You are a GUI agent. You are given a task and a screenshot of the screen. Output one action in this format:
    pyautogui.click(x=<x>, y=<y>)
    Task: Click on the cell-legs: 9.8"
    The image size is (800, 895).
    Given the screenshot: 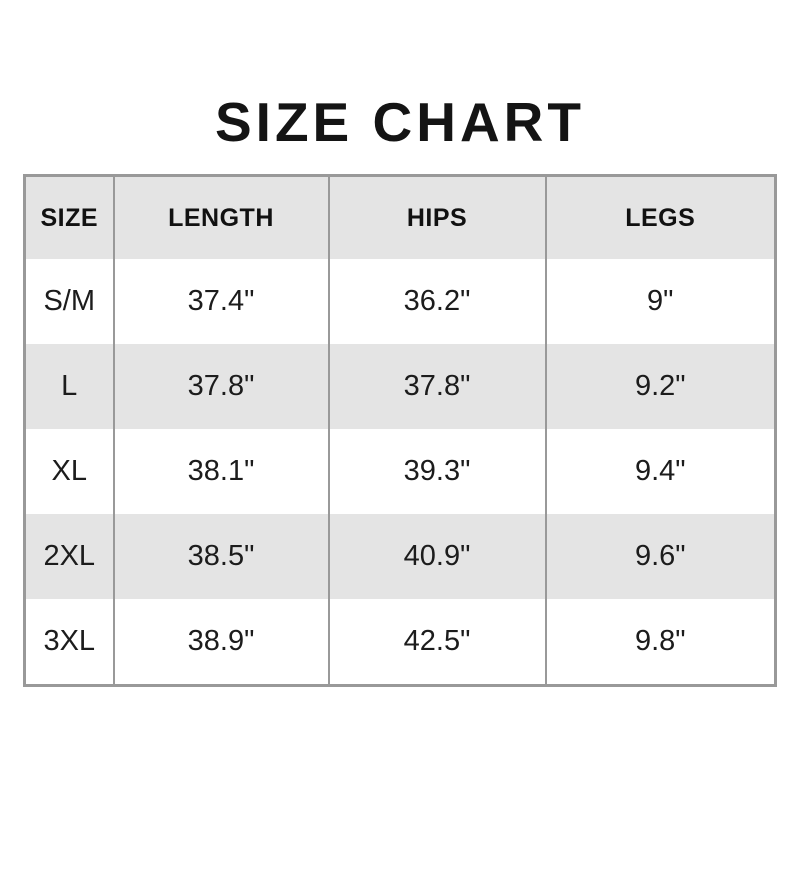 What is the action you would take?
    pyautogui.click(x=660, y=642)
    